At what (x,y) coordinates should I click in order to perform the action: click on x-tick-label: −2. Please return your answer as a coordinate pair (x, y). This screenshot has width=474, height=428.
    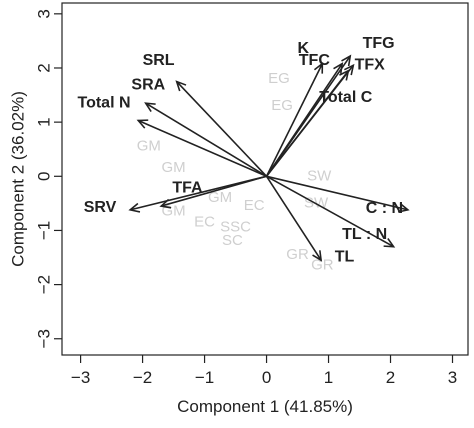
    Looking at the image, I should click on (142, 377).